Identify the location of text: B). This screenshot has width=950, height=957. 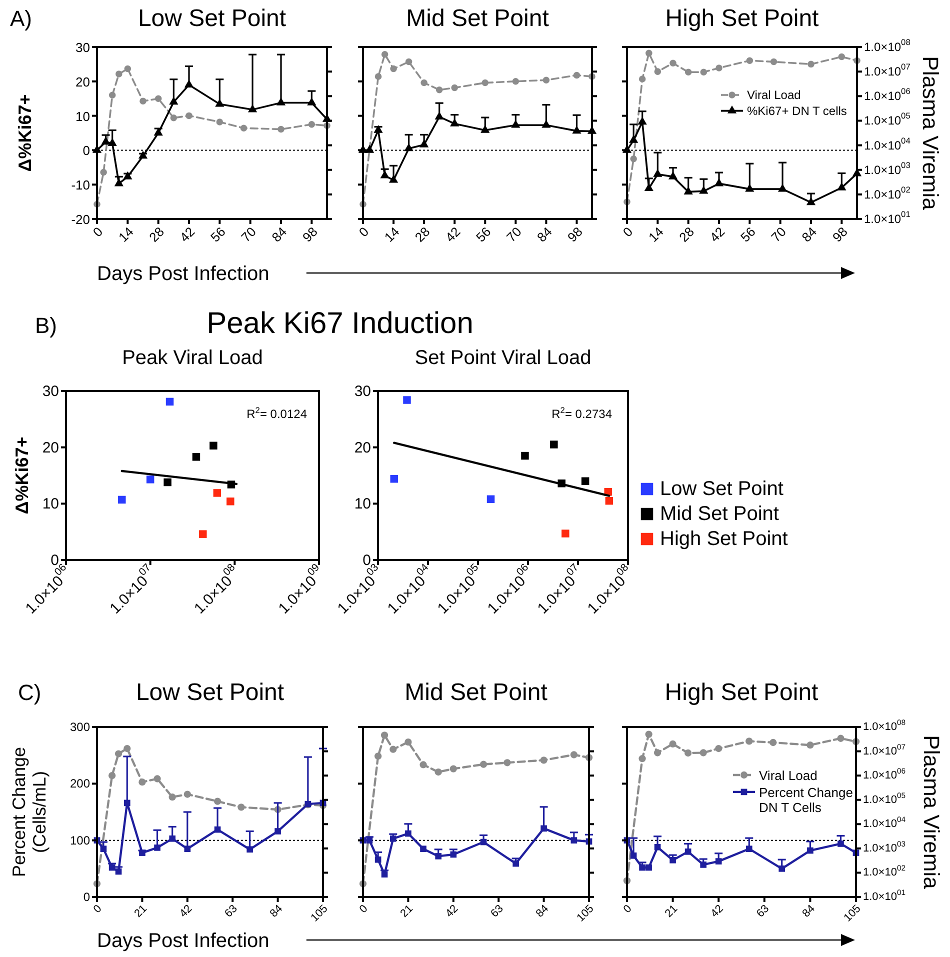
(46, 325).